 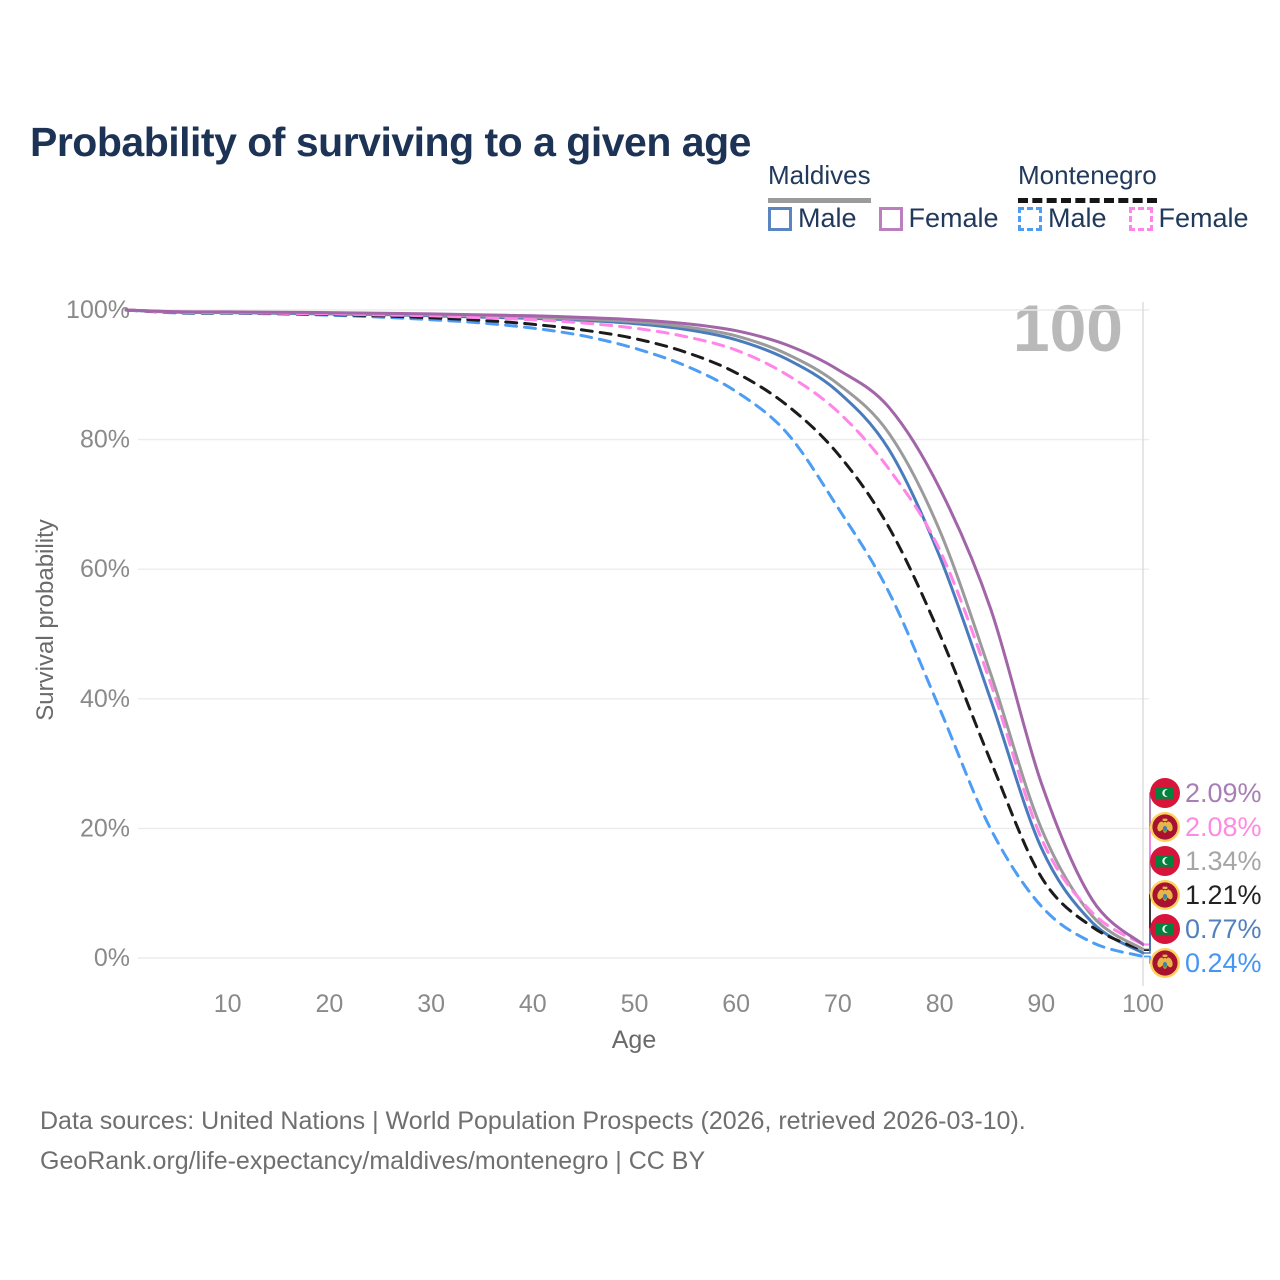 What do you see at coordinates (105, 699) in the screenshot?
I see `y-tick-label: 40%` at bounding box center [105, 699].